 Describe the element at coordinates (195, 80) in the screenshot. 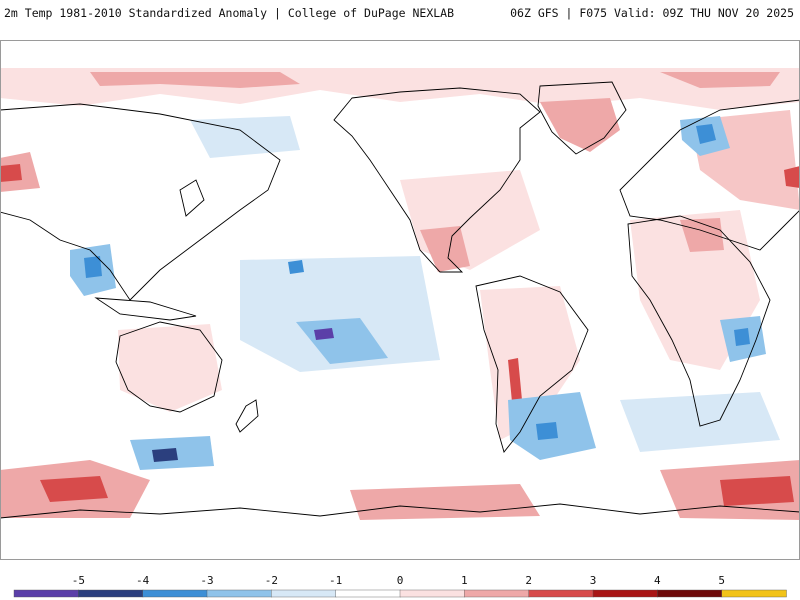

I see `arctic-warm-core` at that location.